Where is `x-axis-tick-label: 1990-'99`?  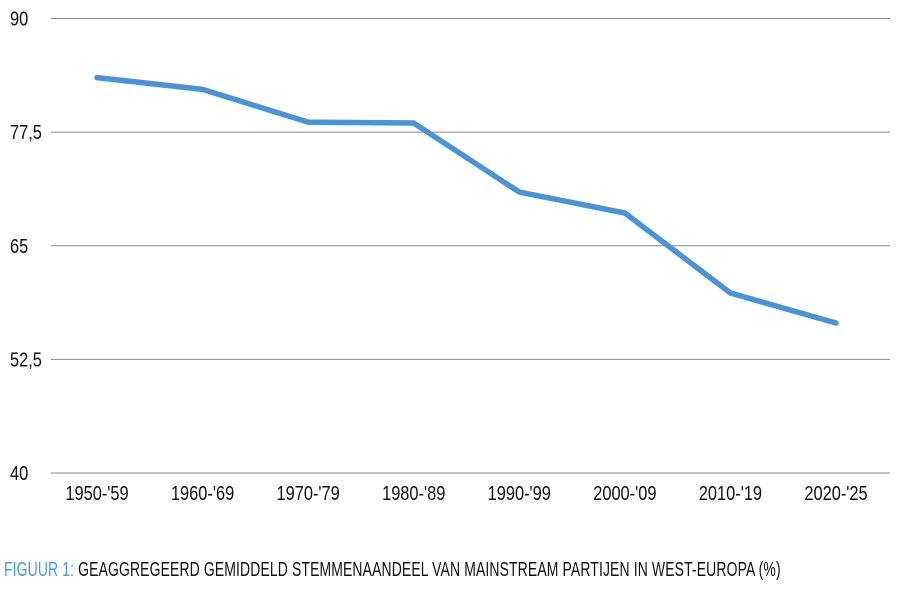
x-axis-tick-label: 1990-'99 is located at coordinates (519, 492).